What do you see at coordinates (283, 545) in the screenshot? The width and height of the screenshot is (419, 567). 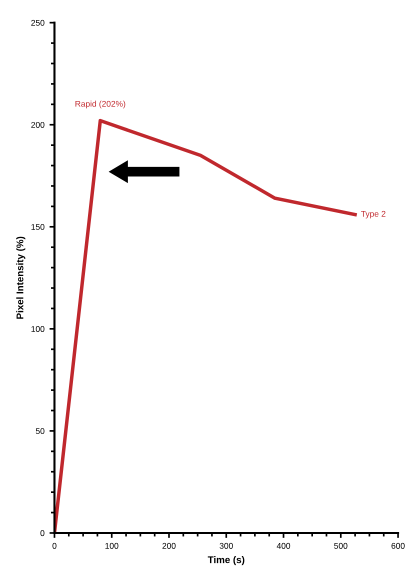 I see `x-tick-label: 400` at bounding box center [283, 545].